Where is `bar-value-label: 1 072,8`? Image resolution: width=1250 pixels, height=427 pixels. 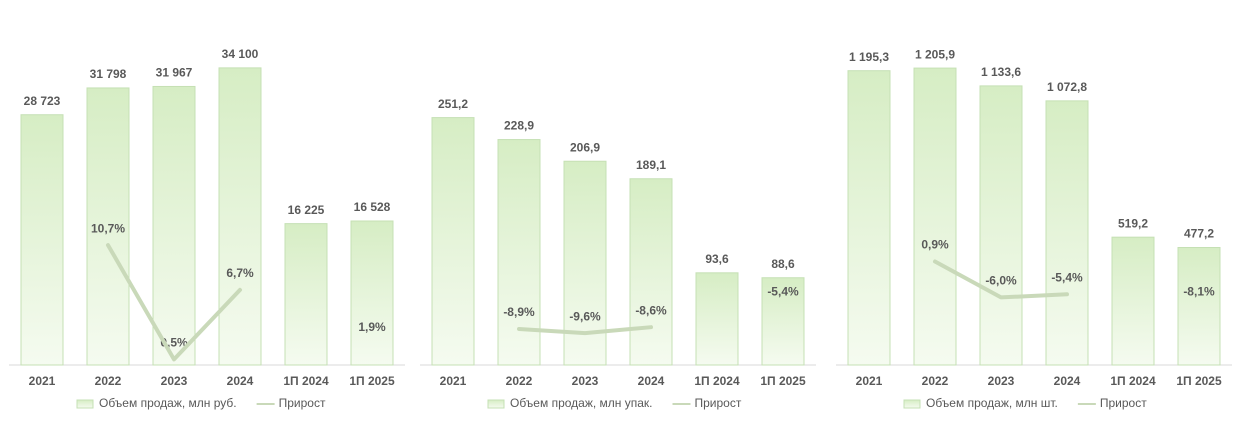
bar-value-label: 1 072,8 is located at coordinates (1067, 87).